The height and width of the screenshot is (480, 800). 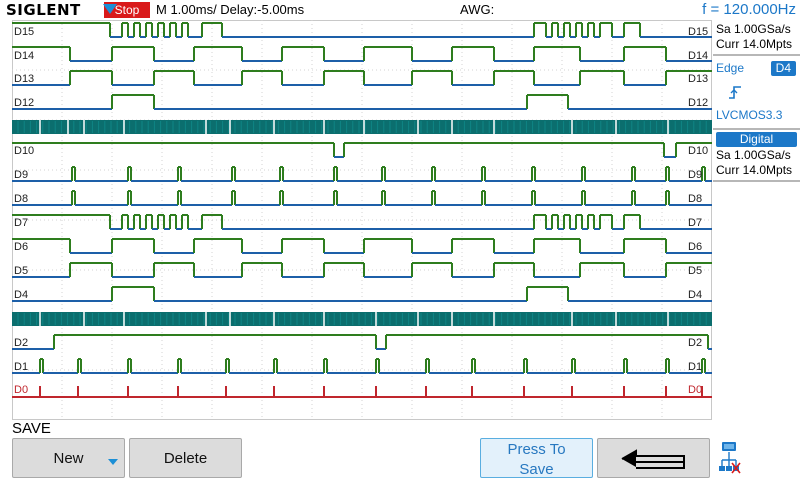 What do you see at coordinates (31, 428) in the screenshot?
I see `menu-title: SAVE` at bounding box center [31, 428].